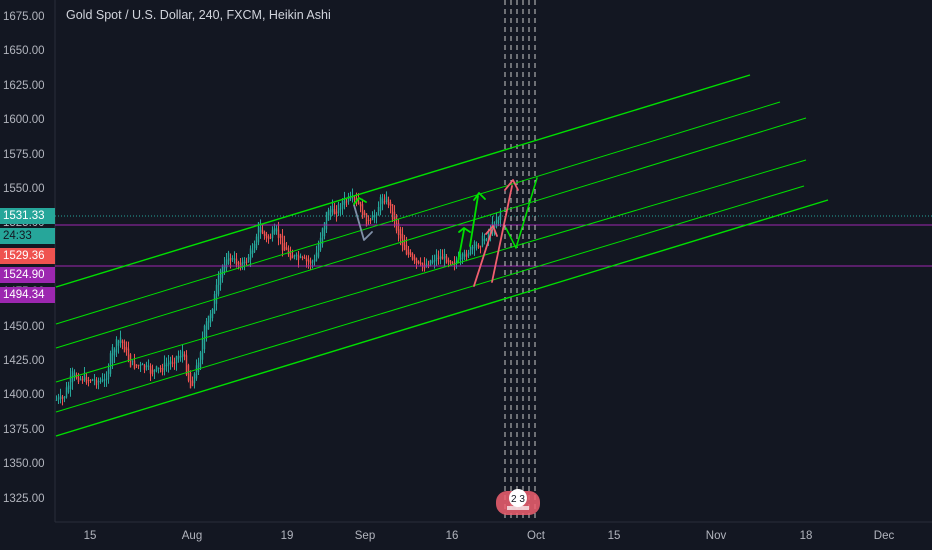 Image resolution: width=932 pixels, height=550 pixels. I want to click on price-tick-label: 1600.00, so click(24, 120).